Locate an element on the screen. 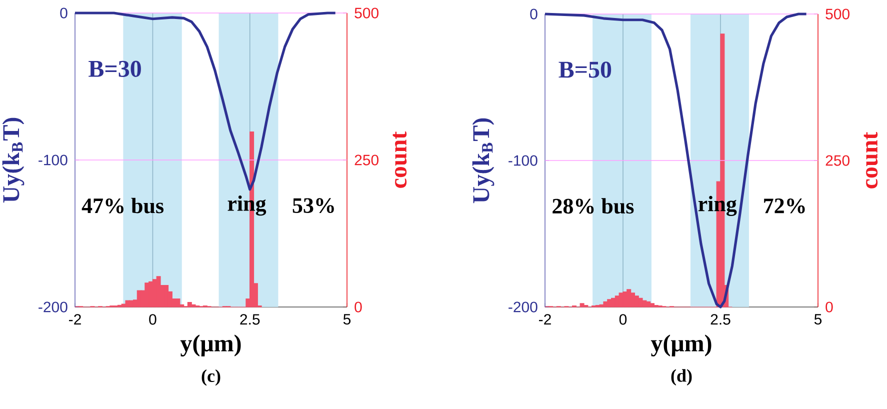  text: (d) is located at coordinates (681, 377).